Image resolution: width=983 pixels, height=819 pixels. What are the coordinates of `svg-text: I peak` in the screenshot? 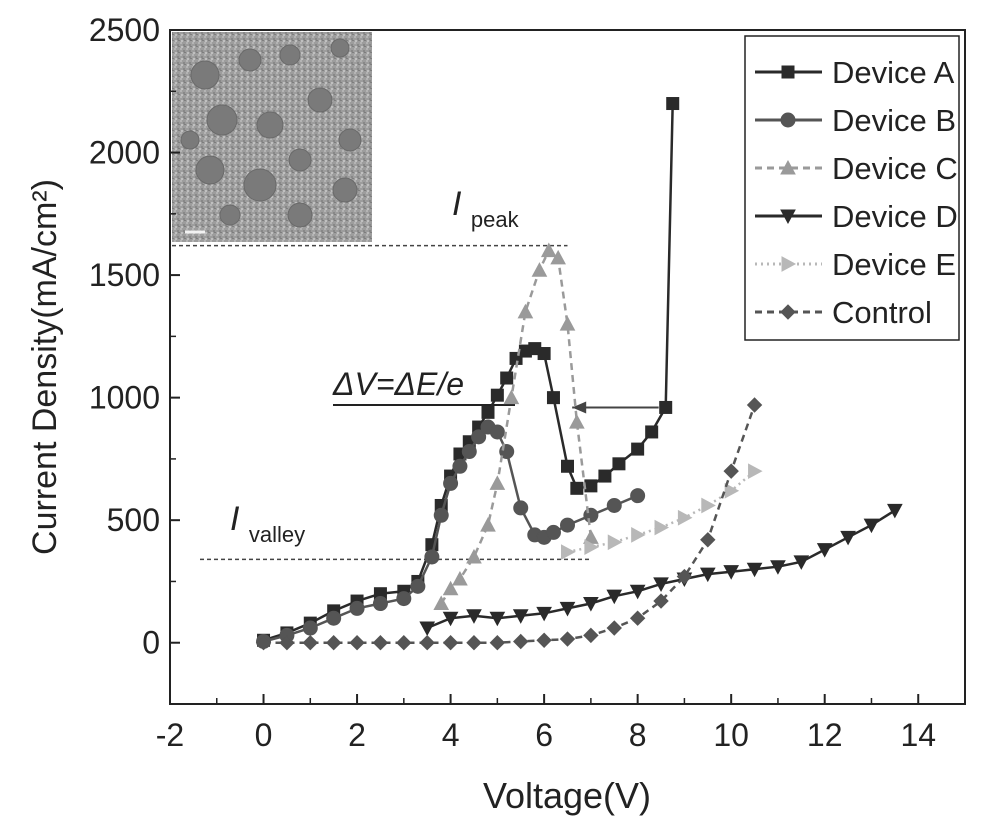 It's located at (486, 208).